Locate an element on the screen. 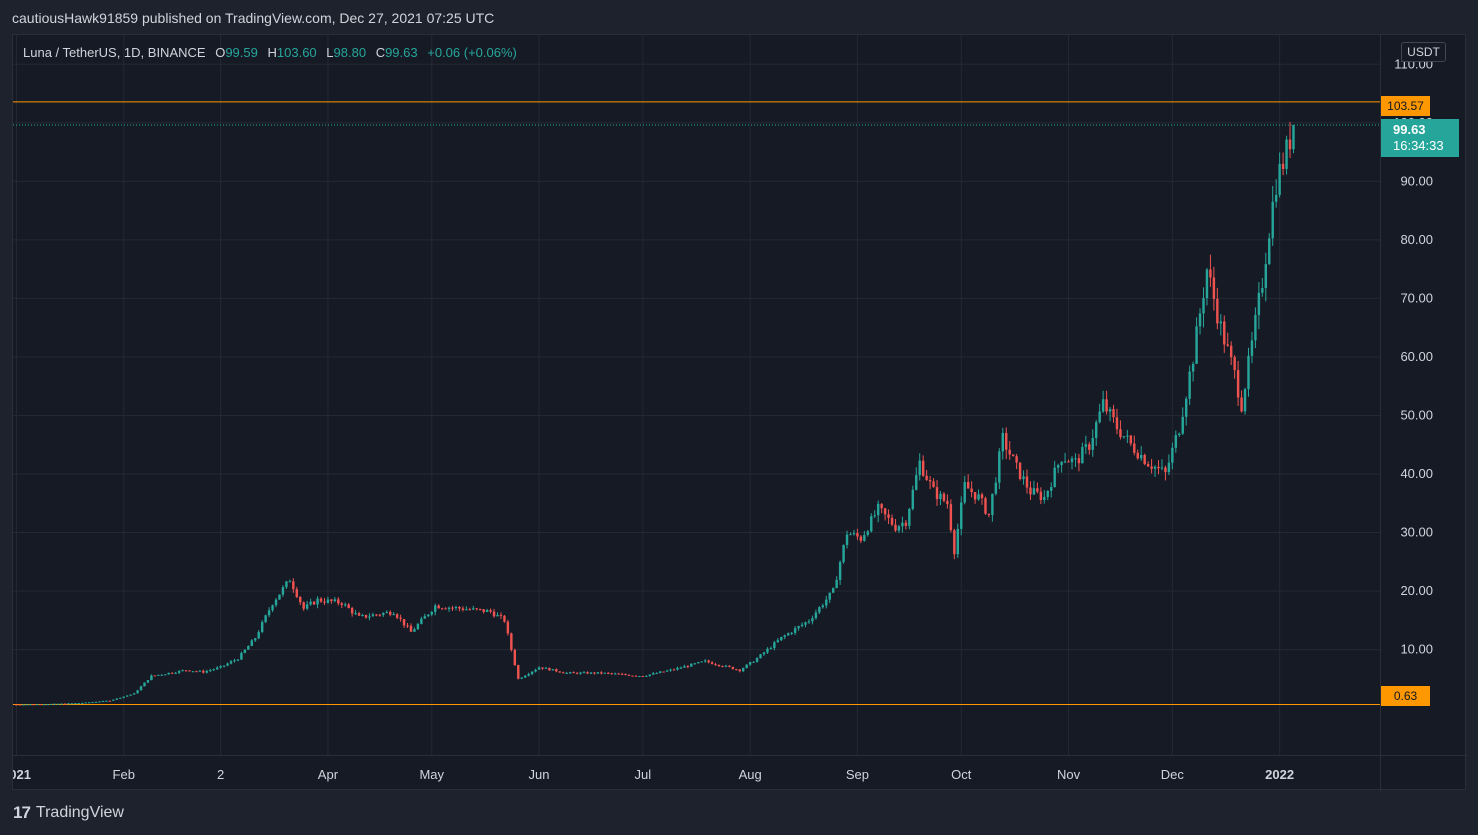 This screenshot has height=835, width=1478. high-label: H is located at coordinates (272, 52).